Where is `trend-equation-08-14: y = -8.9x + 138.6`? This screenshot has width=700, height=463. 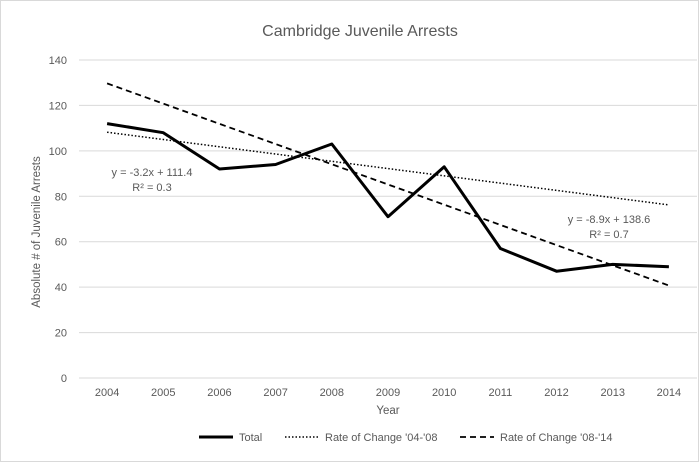
trend-equation-08-14: y = -8.9x + 138.6 is located at coordinates (609, 220).